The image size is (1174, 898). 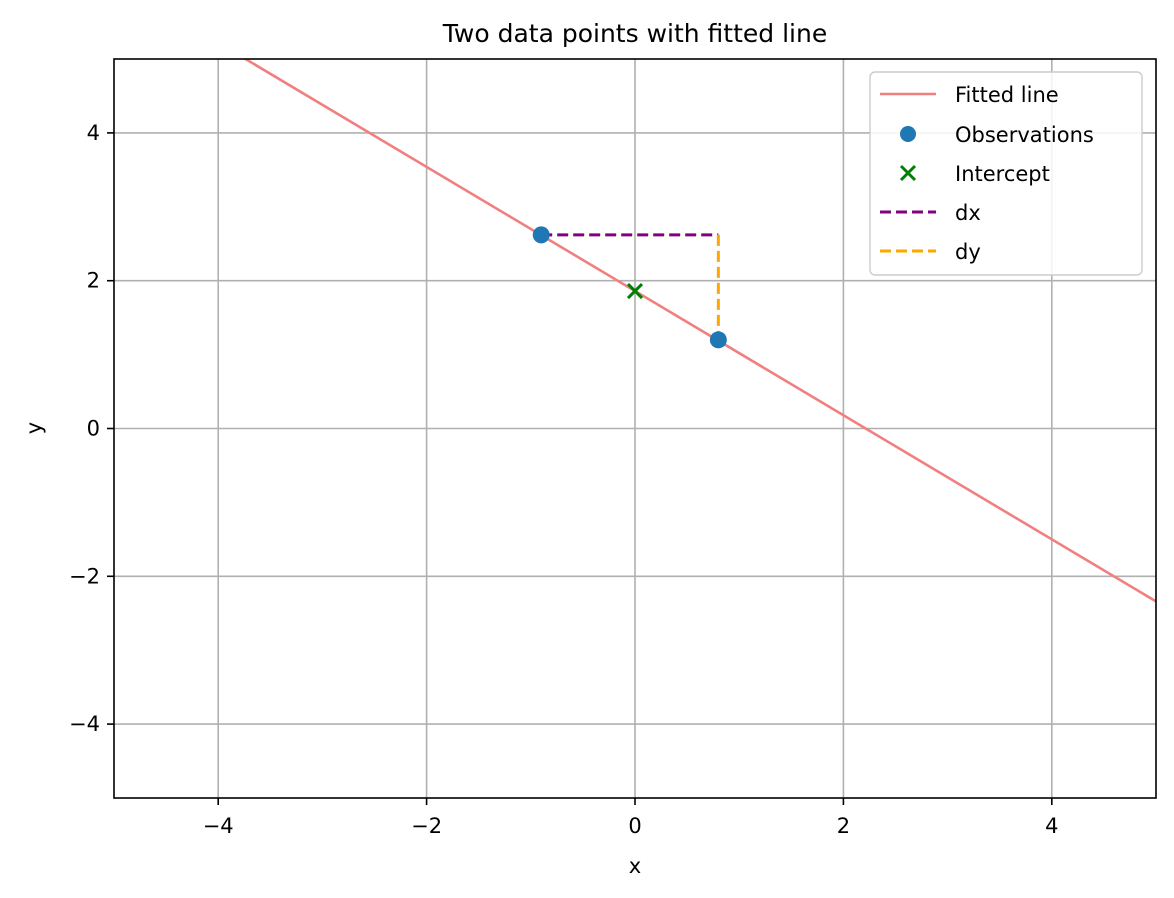 I want to click on observation-points, so click(x=629, y=287).